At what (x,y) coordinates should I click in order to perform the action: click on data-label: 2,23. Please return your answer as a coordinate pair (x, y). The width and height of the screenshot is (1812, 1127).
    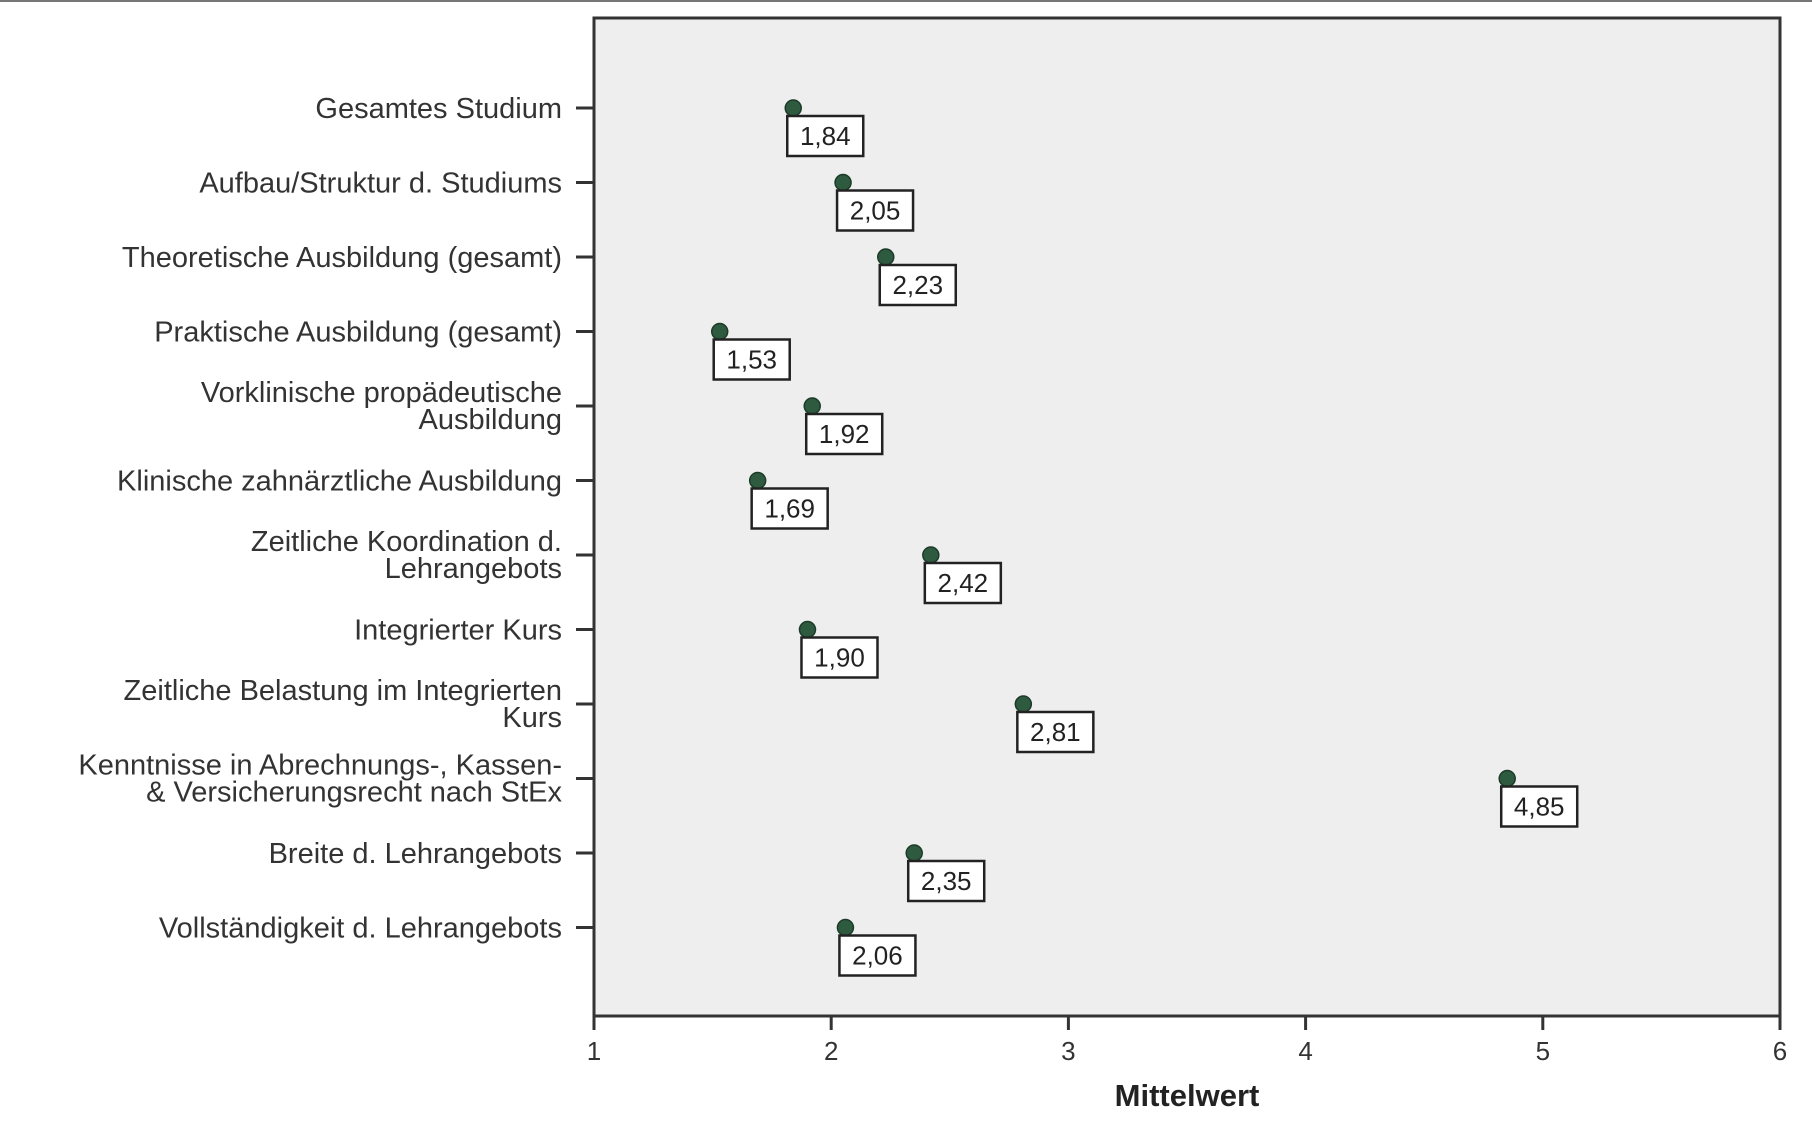
    Looking at the image, I should click on (917, 285).